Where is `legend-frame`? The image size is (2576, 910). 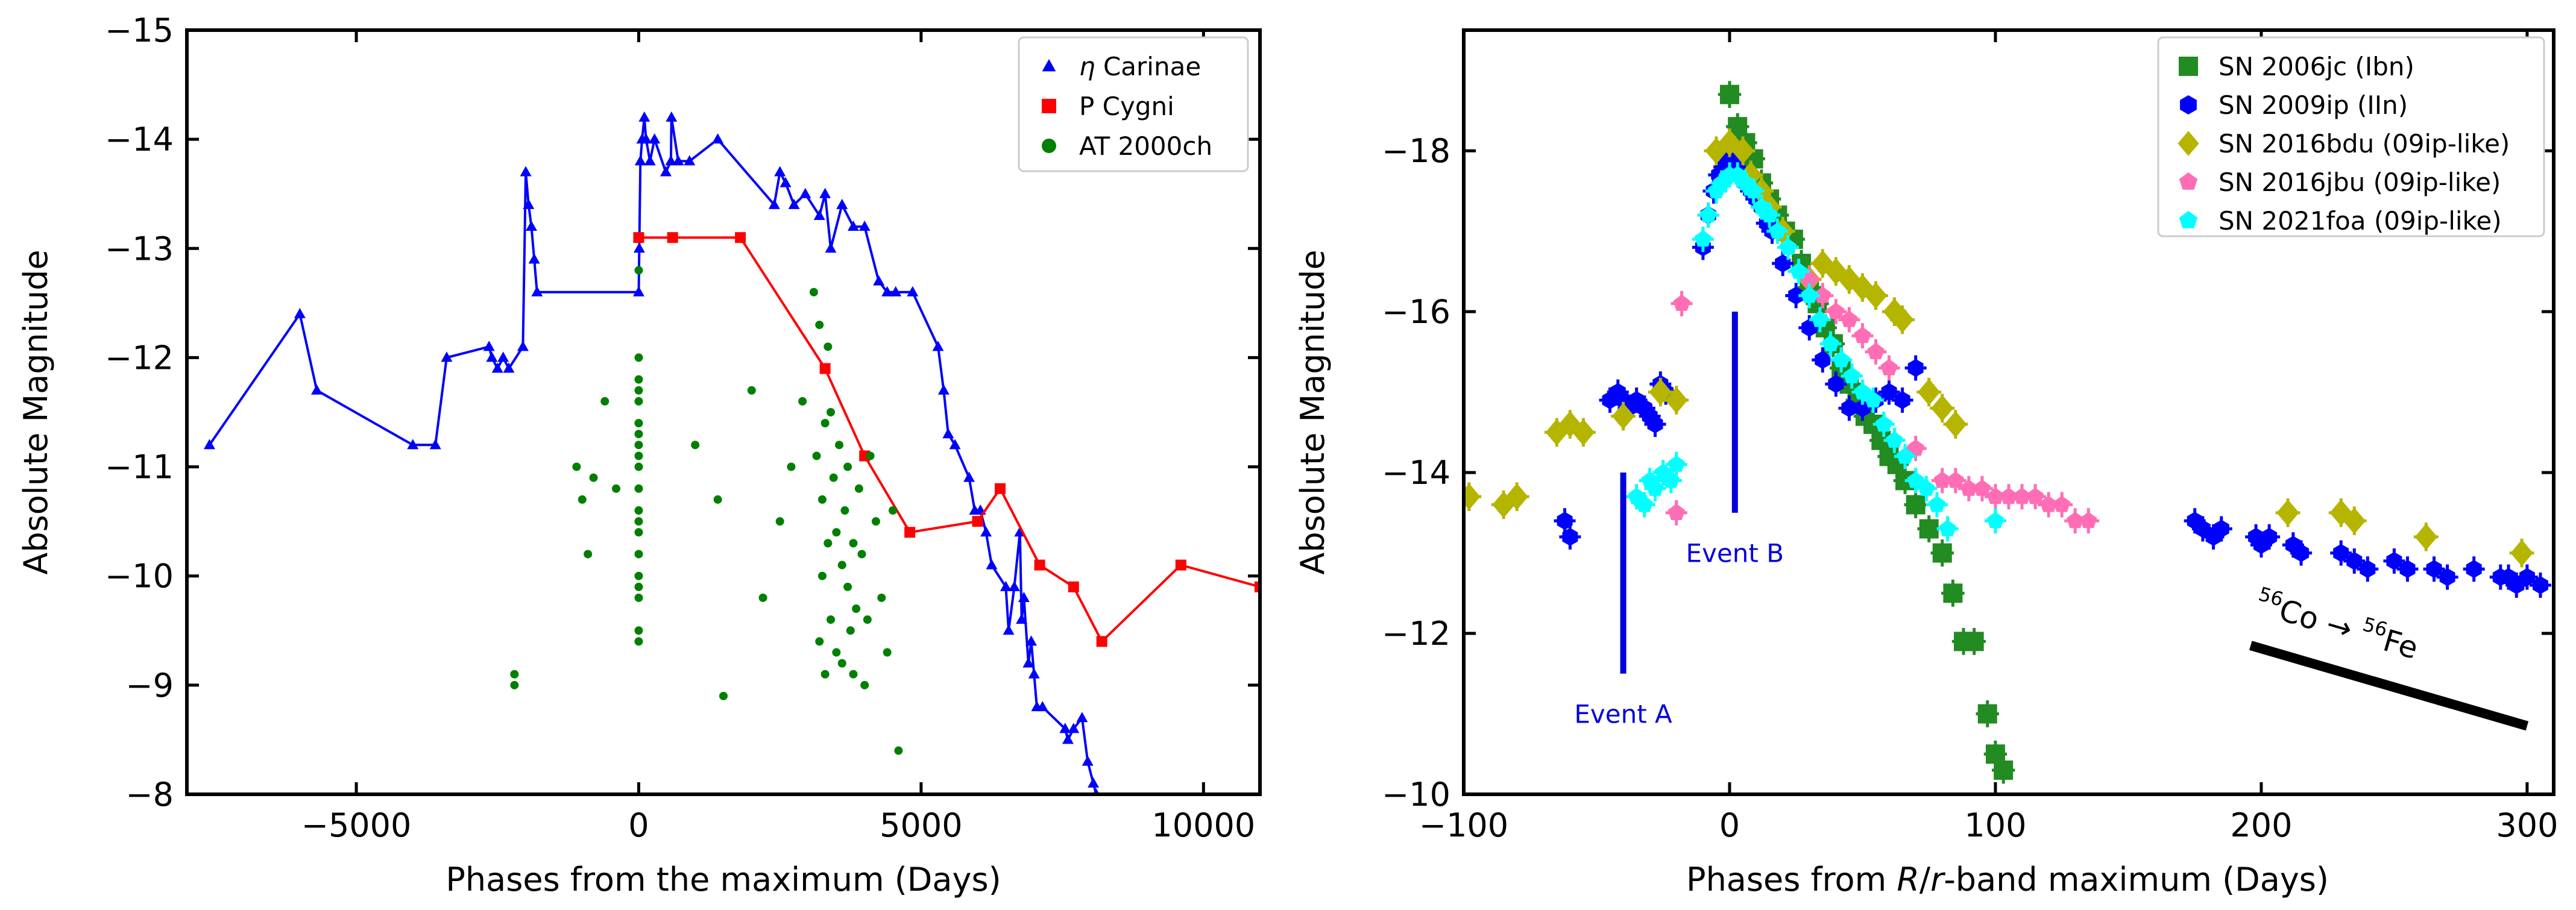 legend-frame is located at coordinates (1133, 104).